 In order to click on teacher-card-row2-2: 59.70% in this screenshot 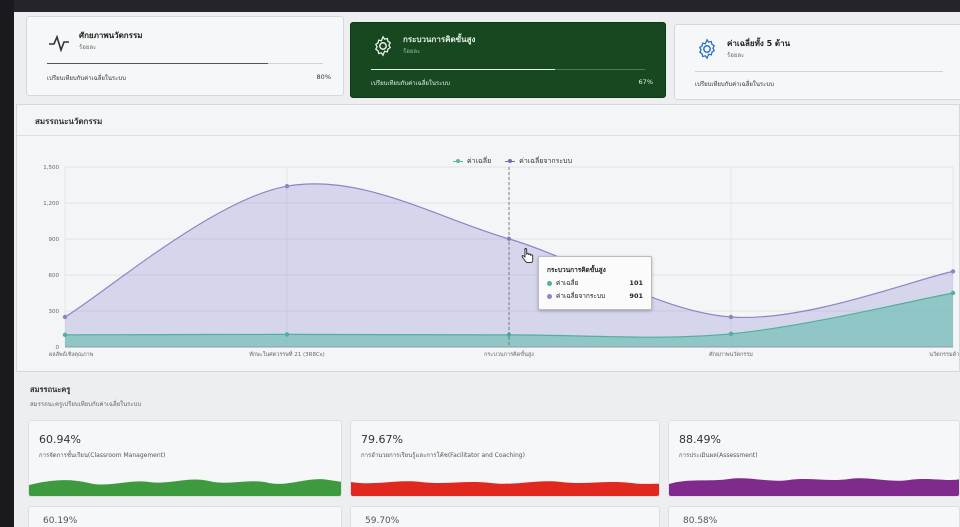, I will do `click(505, 516)`.